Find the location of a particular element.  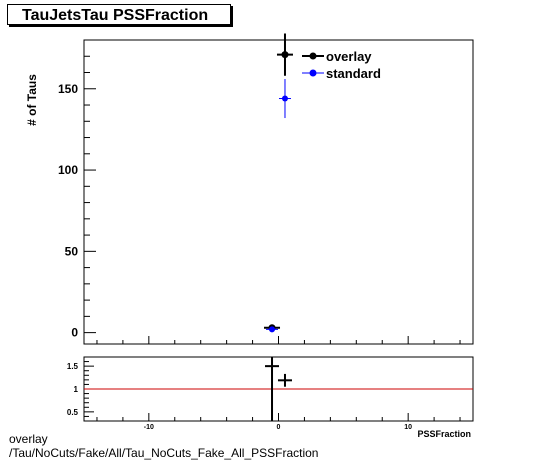

x-axis-label: PSSFraction is located at coordinates (444, 434).